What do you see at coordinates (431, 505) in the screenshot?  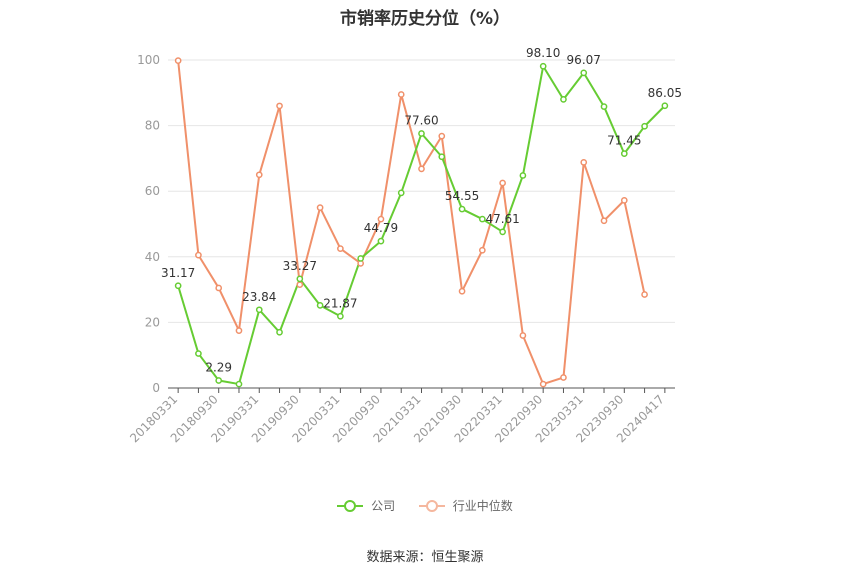 I see `legend-swatch-industry` at bounding box center [431, 505].